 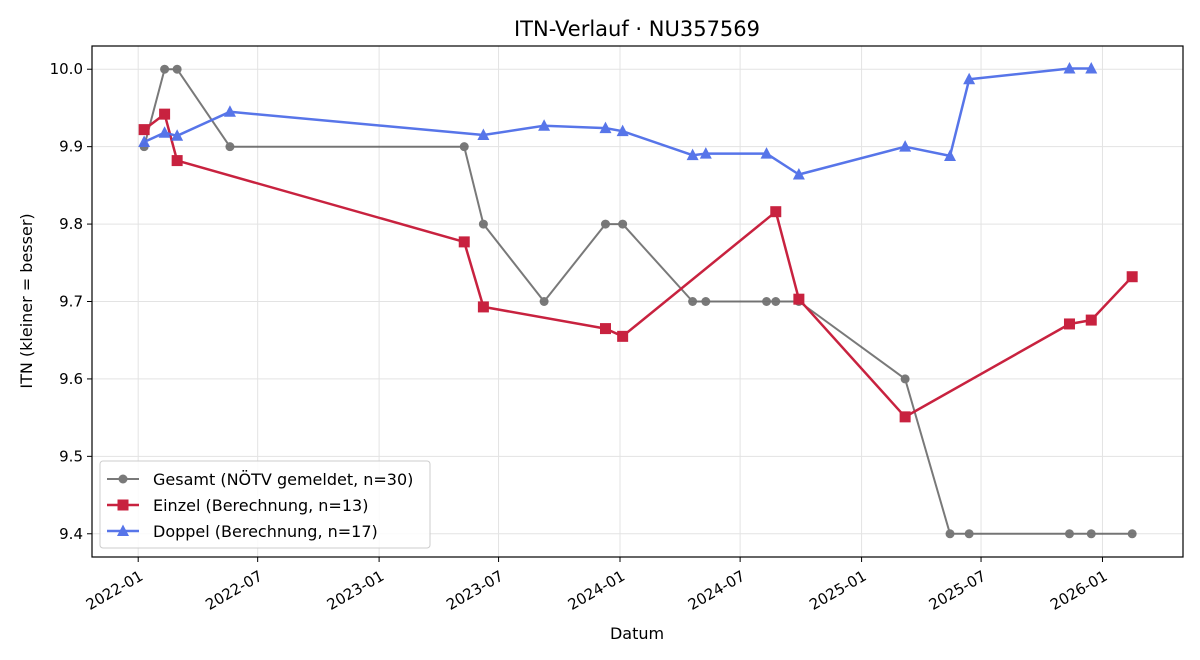 I want to click on legend-marker-triangle, so click(x=123, y=530).